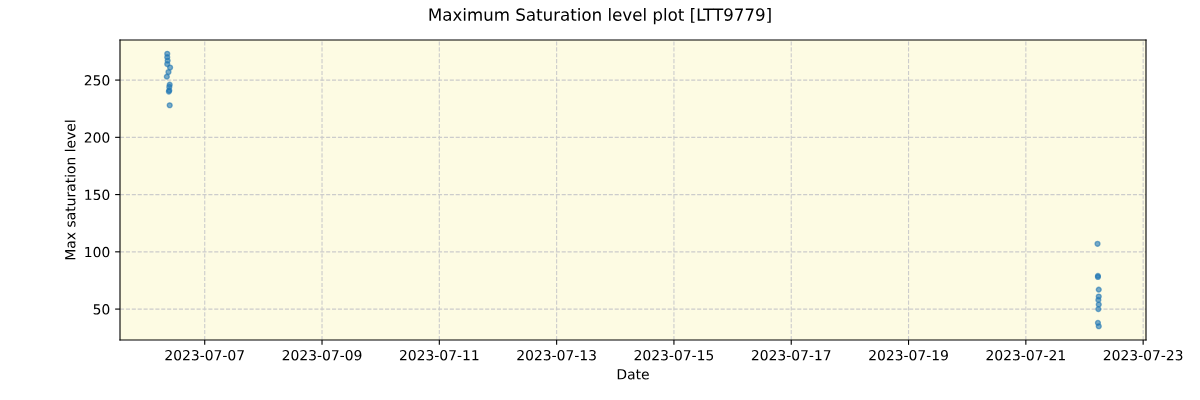 The width and height of the screenshot is (1200, 400). Describe the element at coordinates (633, 374) in the screenshot. I see `x-axis-title: Date` at that location.